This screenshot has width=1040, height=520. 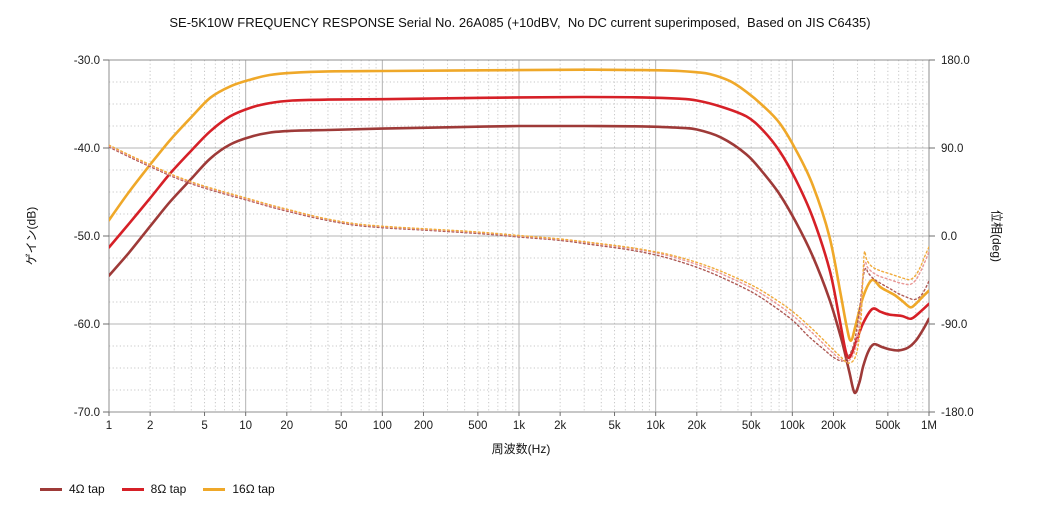 What do you see at coordinates (655, 426) in the screenshot?
I see `x-tick-label: 10k` at bounding box center [655, 426].